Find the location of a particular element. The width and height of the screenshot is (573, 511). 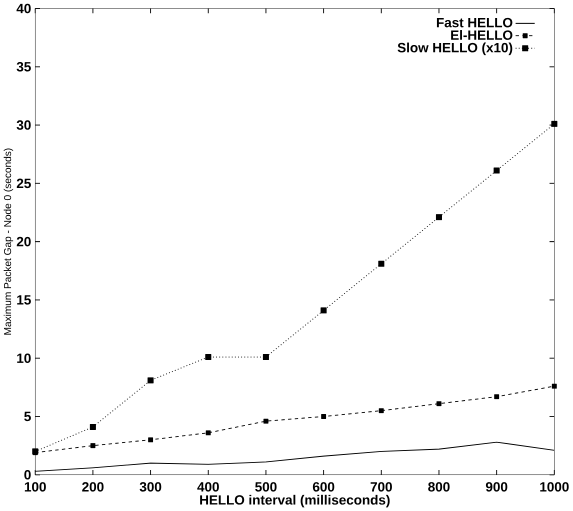

y-tick-label: 25 is located at coordinates (23, 183).